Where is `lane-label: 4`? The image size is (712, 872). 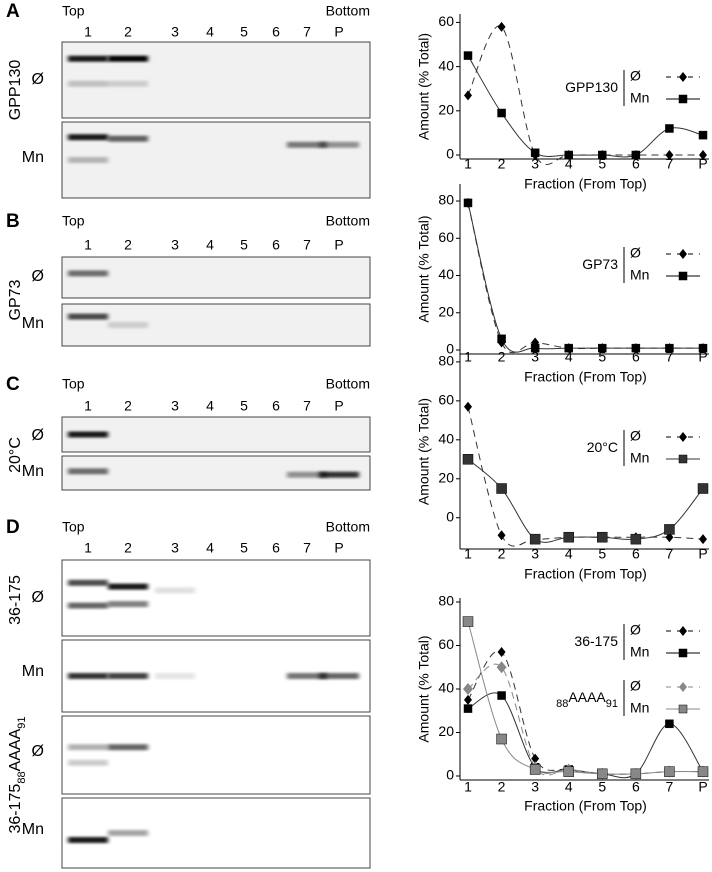 lane-label: 4 is located at coordinates (210, 406).